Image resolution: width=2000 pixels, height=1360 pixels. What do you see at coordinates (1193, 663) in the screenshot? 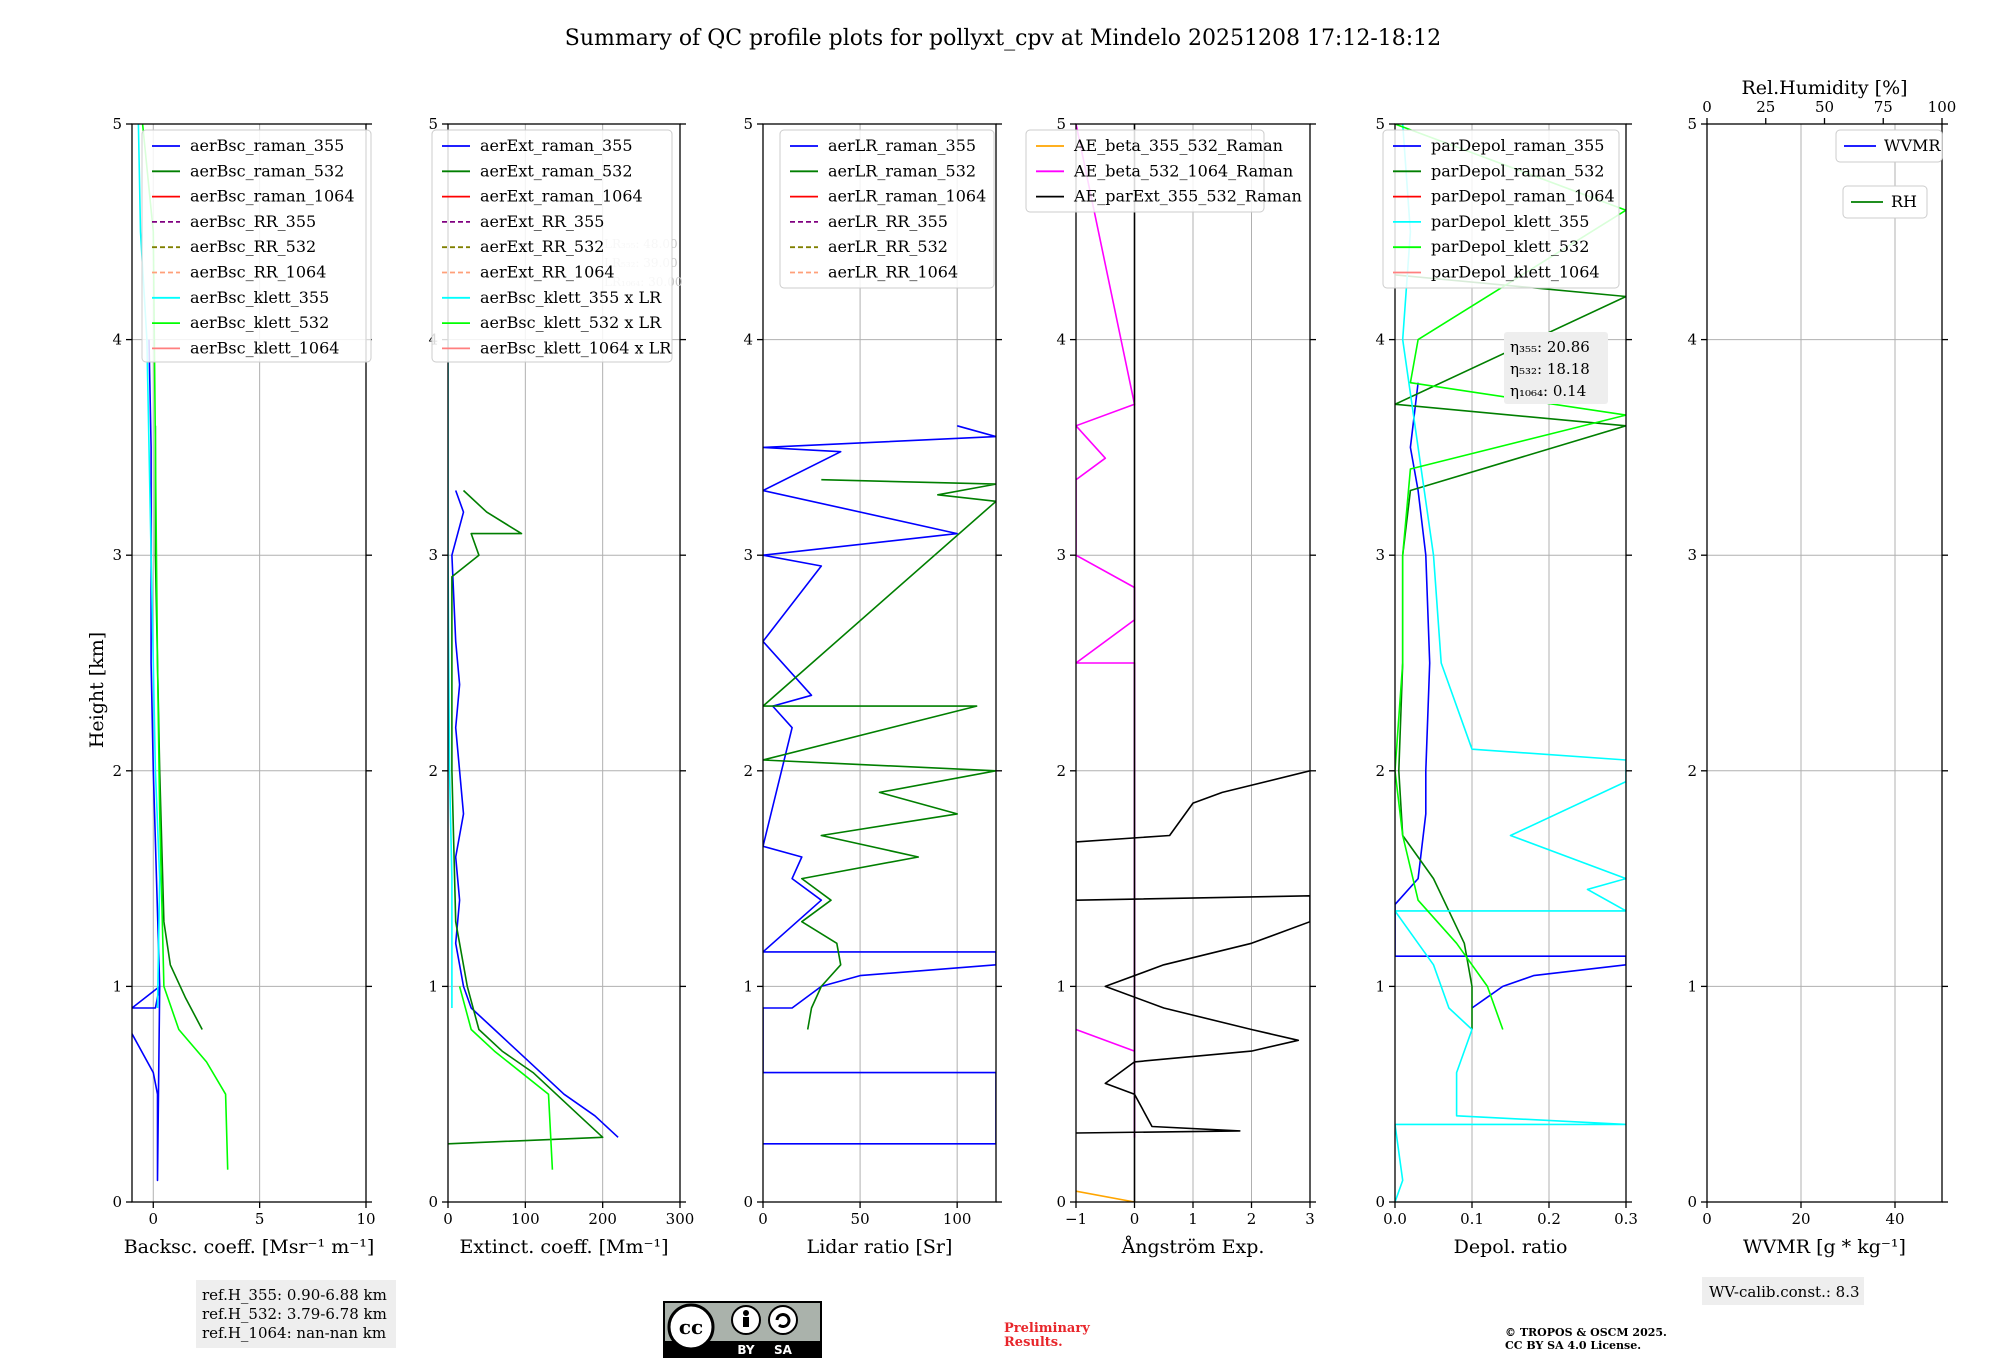
I see `series-group` at bounding box center [1193, 663].